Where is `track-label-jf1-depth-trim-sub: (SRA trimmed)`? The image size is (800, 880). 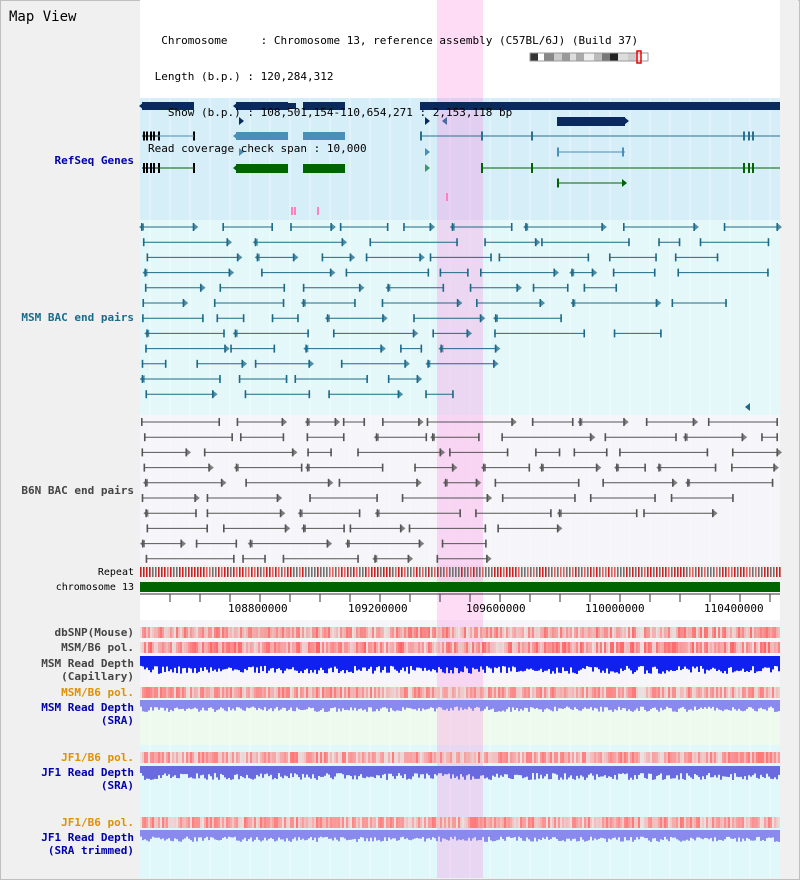
track-label-jf1-depth-trim-sub: (SRA trimmed) is located at coordinates (90, 850).